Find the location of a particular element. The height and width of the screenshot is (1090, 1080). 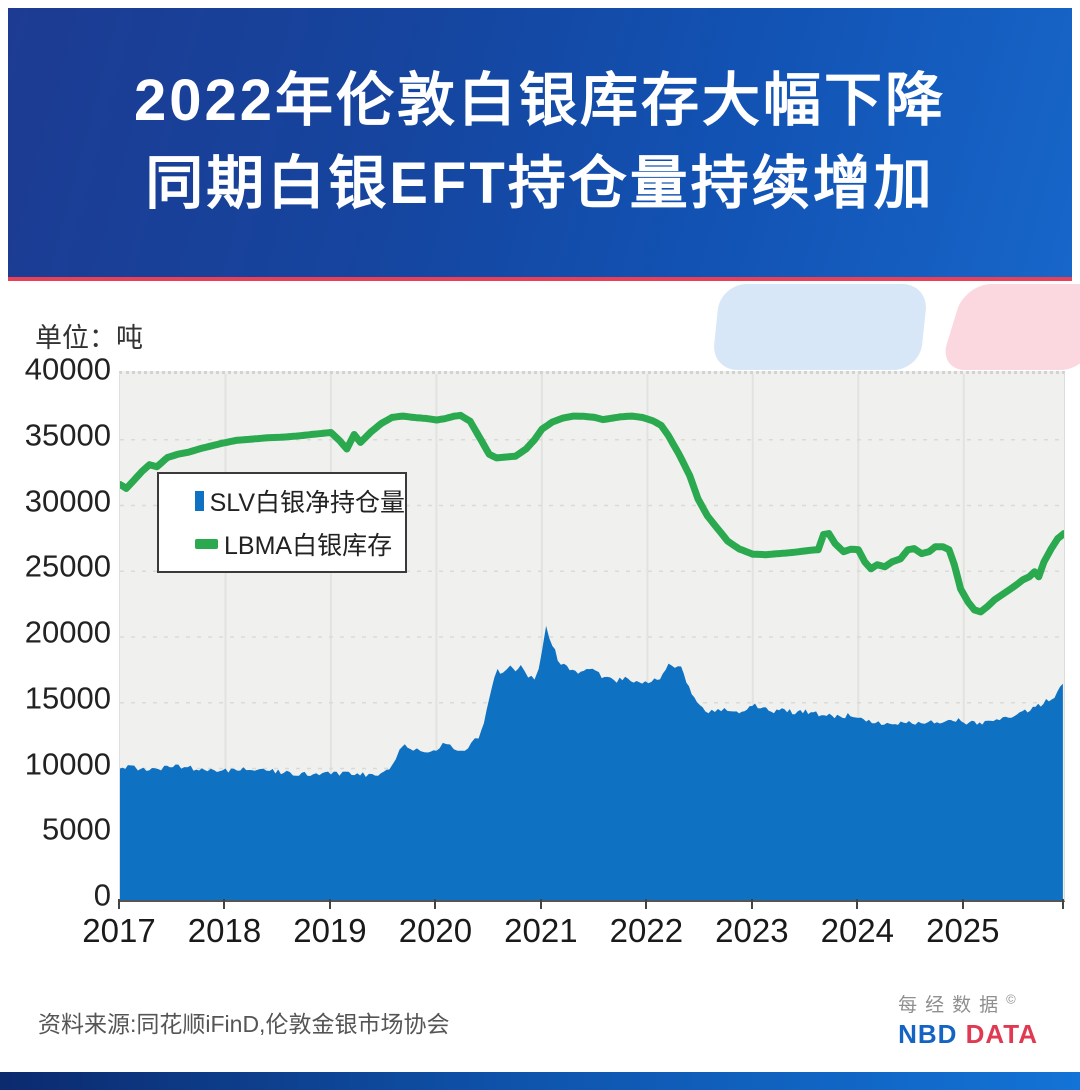

decorative-pink-shape is located at coordinates (1009, 327).